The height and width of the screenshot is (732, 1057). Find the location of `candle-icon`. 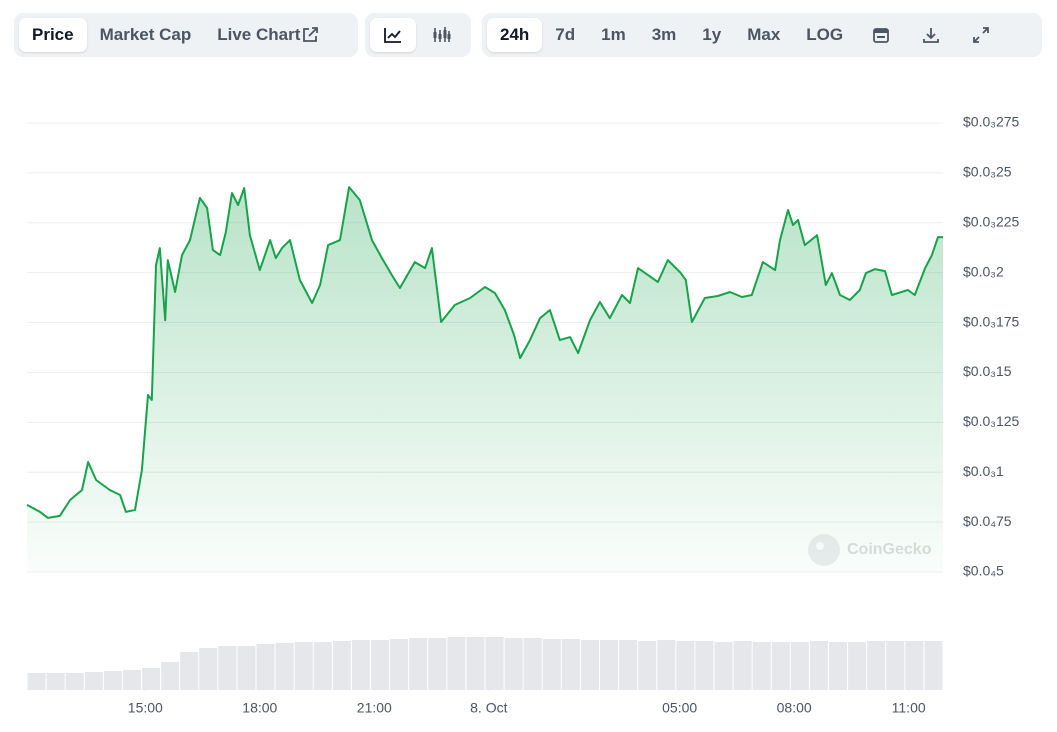

candle-icon is located at coordinates (442, 34).